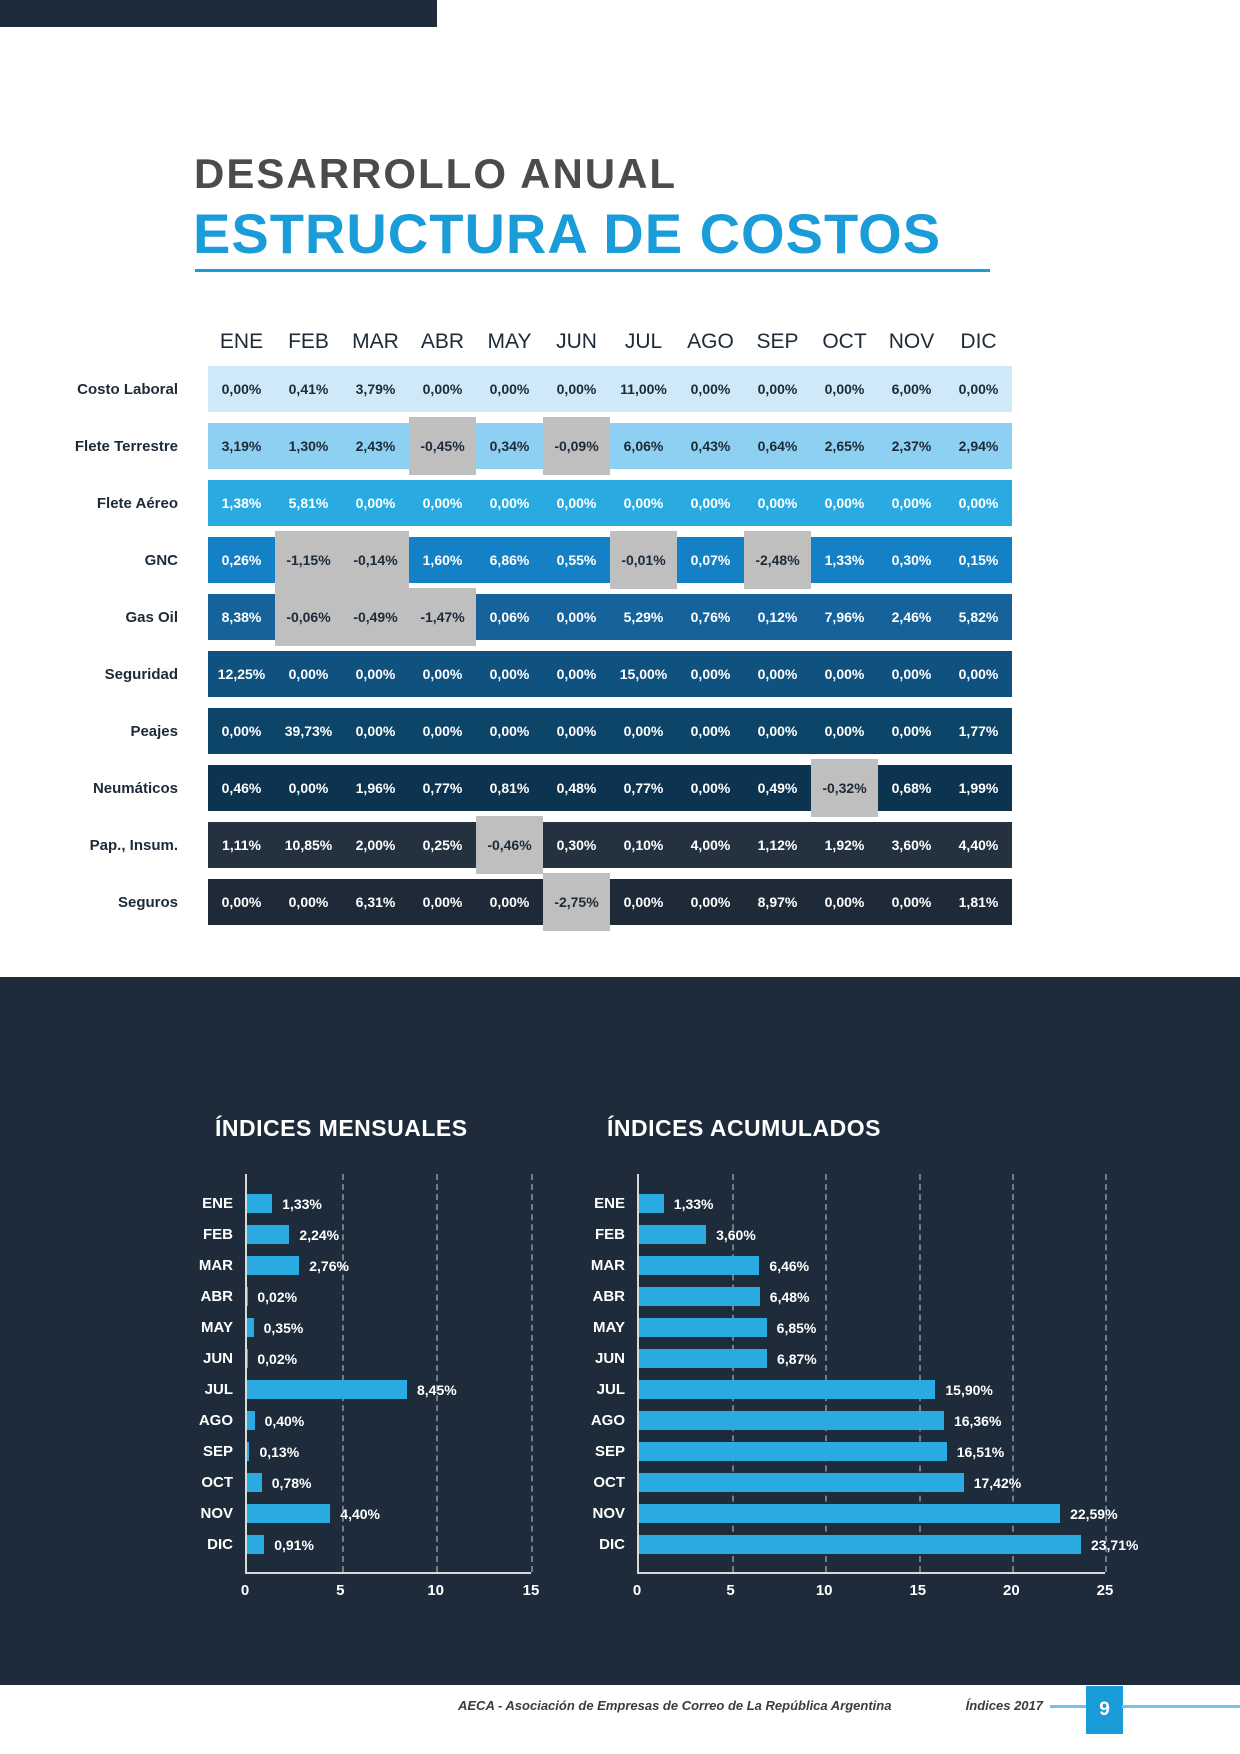 This screenshot has height=1754, width=1240. What do you see at coordinates (969, 1389) in the screenshot?
I see `bar-value-label: 15,90%` at bounding box center [969, 1389].